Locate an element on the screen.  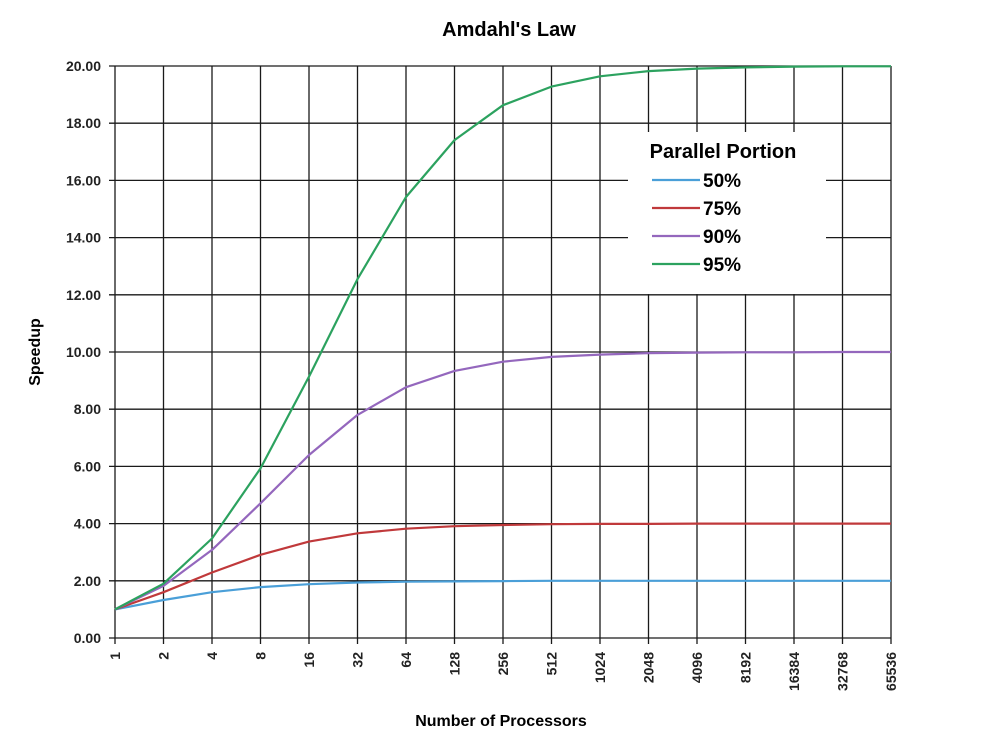
legend: Parallel Portion 50% 75% 90% 95% is located at coordinates (727, 213).